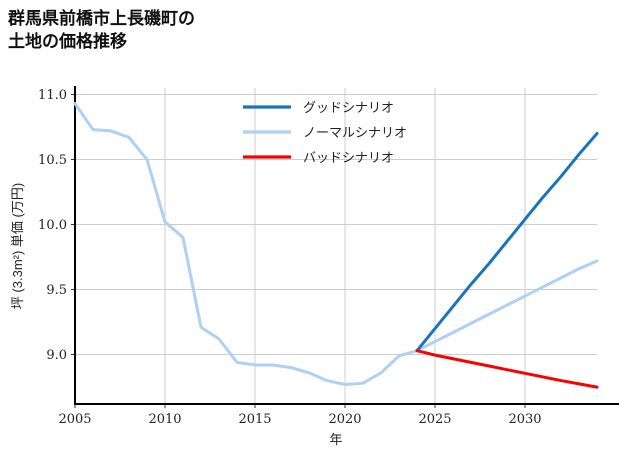 This screenshot has height=465, width=621. Describe the element at coordinates (17, 246) in the screenshot. I see `y-axis-title: 坪 (3.3m²) 単価 (万円)` at that location.